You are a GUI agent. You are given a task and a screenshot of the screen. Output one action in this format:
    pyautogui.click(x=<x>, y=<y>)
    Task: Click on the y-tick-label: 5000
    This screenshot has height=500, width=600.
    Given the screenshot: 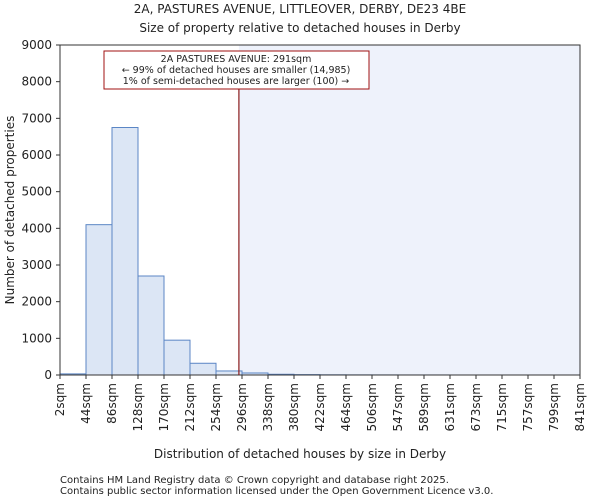 What is the action you would take?
    pyautogui.click(x=36, y=192)
    